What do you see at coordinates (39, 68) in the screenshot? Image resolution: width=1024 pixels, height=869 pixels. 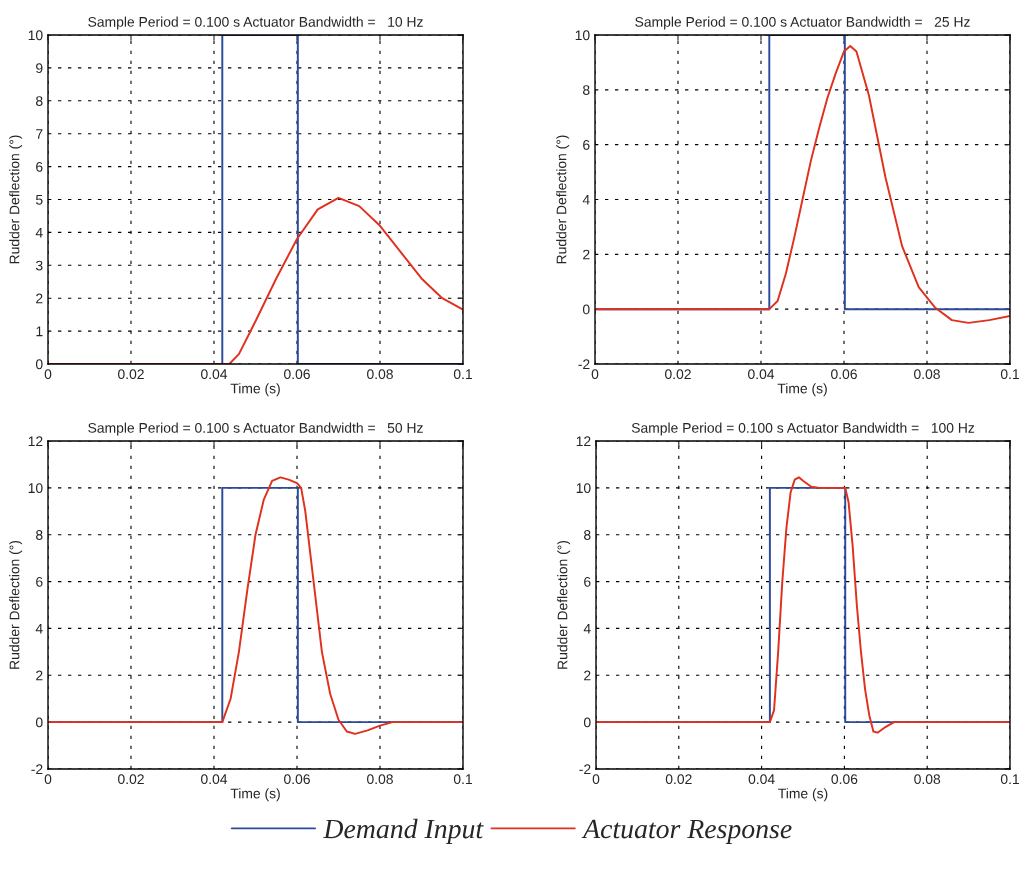 I see `y-tick-label: 9` at bounding box center [39, 68].